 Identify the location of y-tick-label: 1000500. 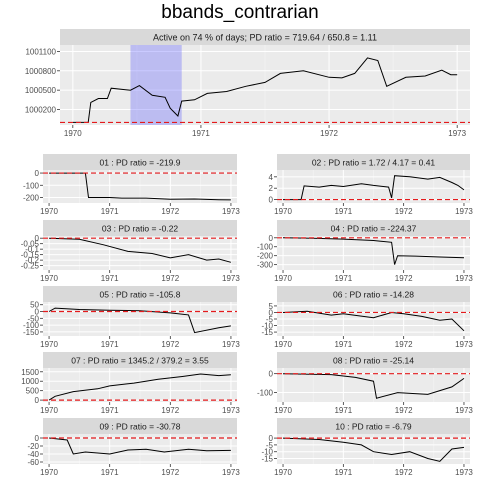
(41, 90).